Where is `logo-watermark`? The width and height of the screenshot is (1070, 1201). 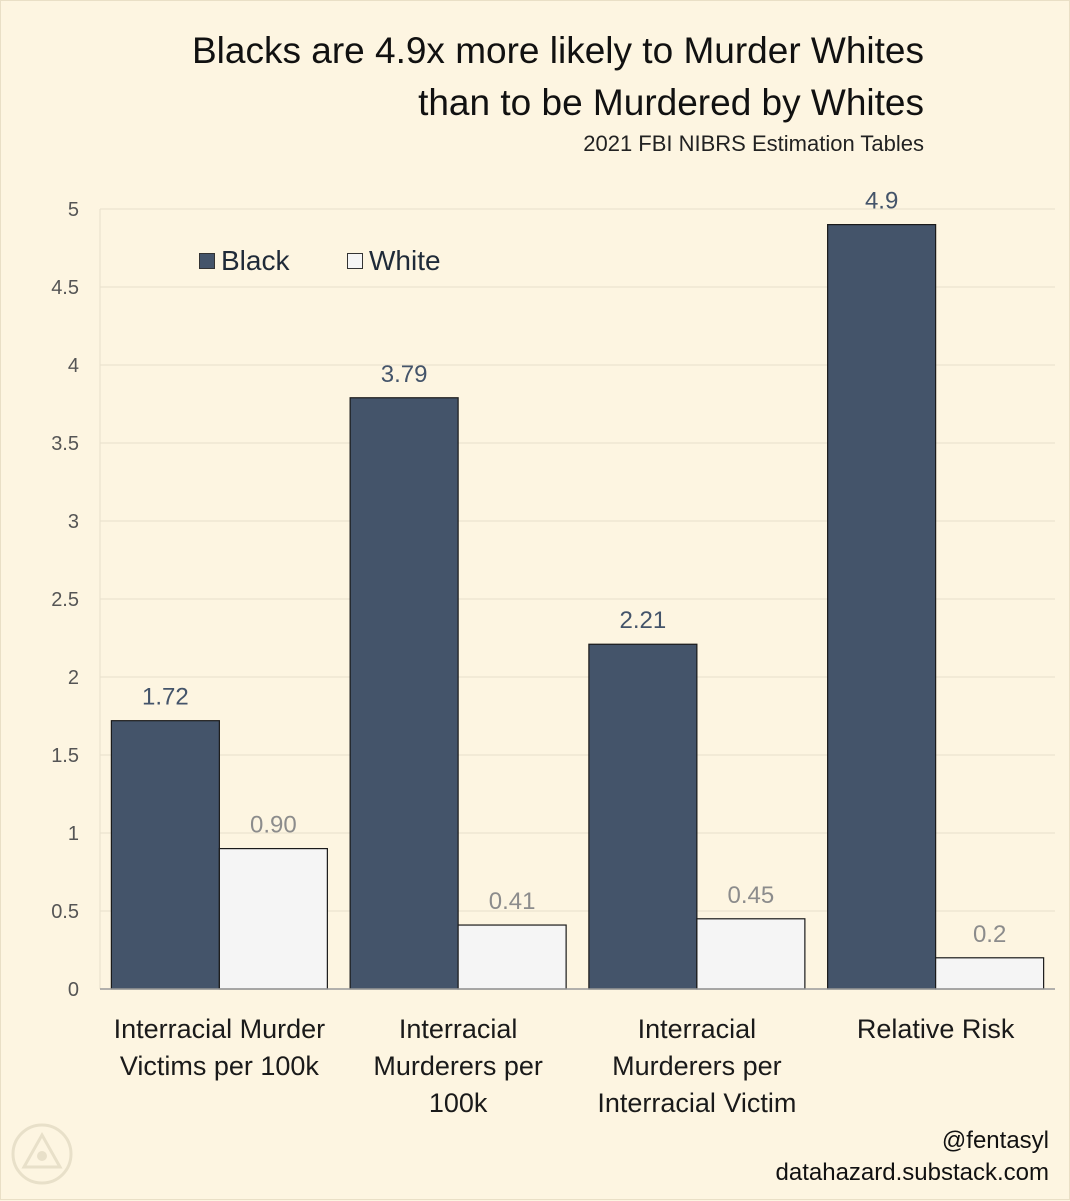 logo-watermark is located at coordinates (42, 1154).